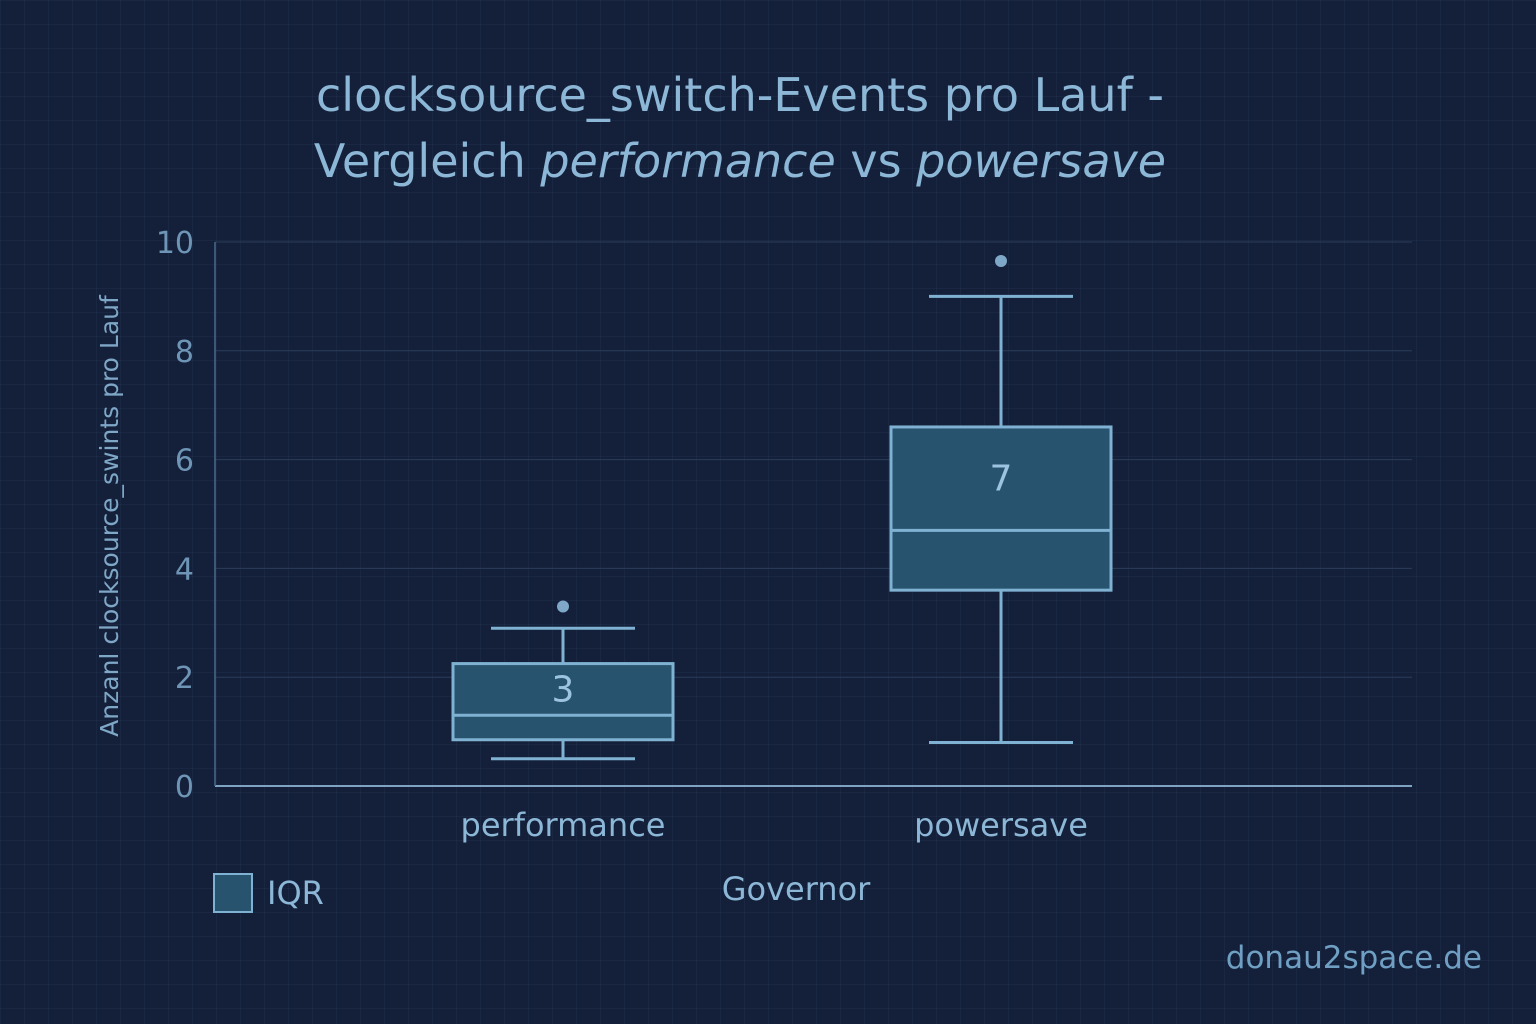 This screenshot has height=1024, width=1536. I want to click on title-prefix: Vergleich, so click(427, 161).